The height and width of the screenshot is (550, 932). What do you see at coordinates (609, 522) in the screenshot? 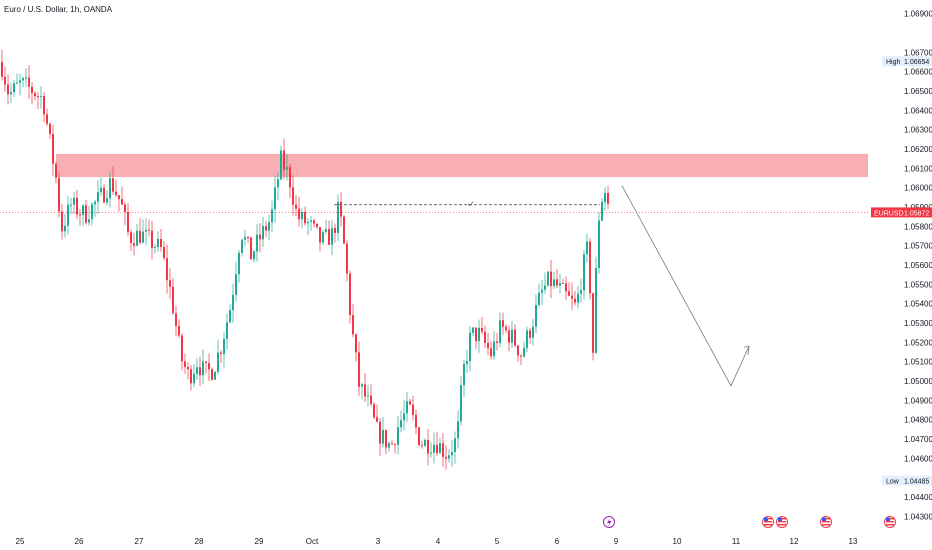
I see `lightning-icon` at bounding box center [609, 522].